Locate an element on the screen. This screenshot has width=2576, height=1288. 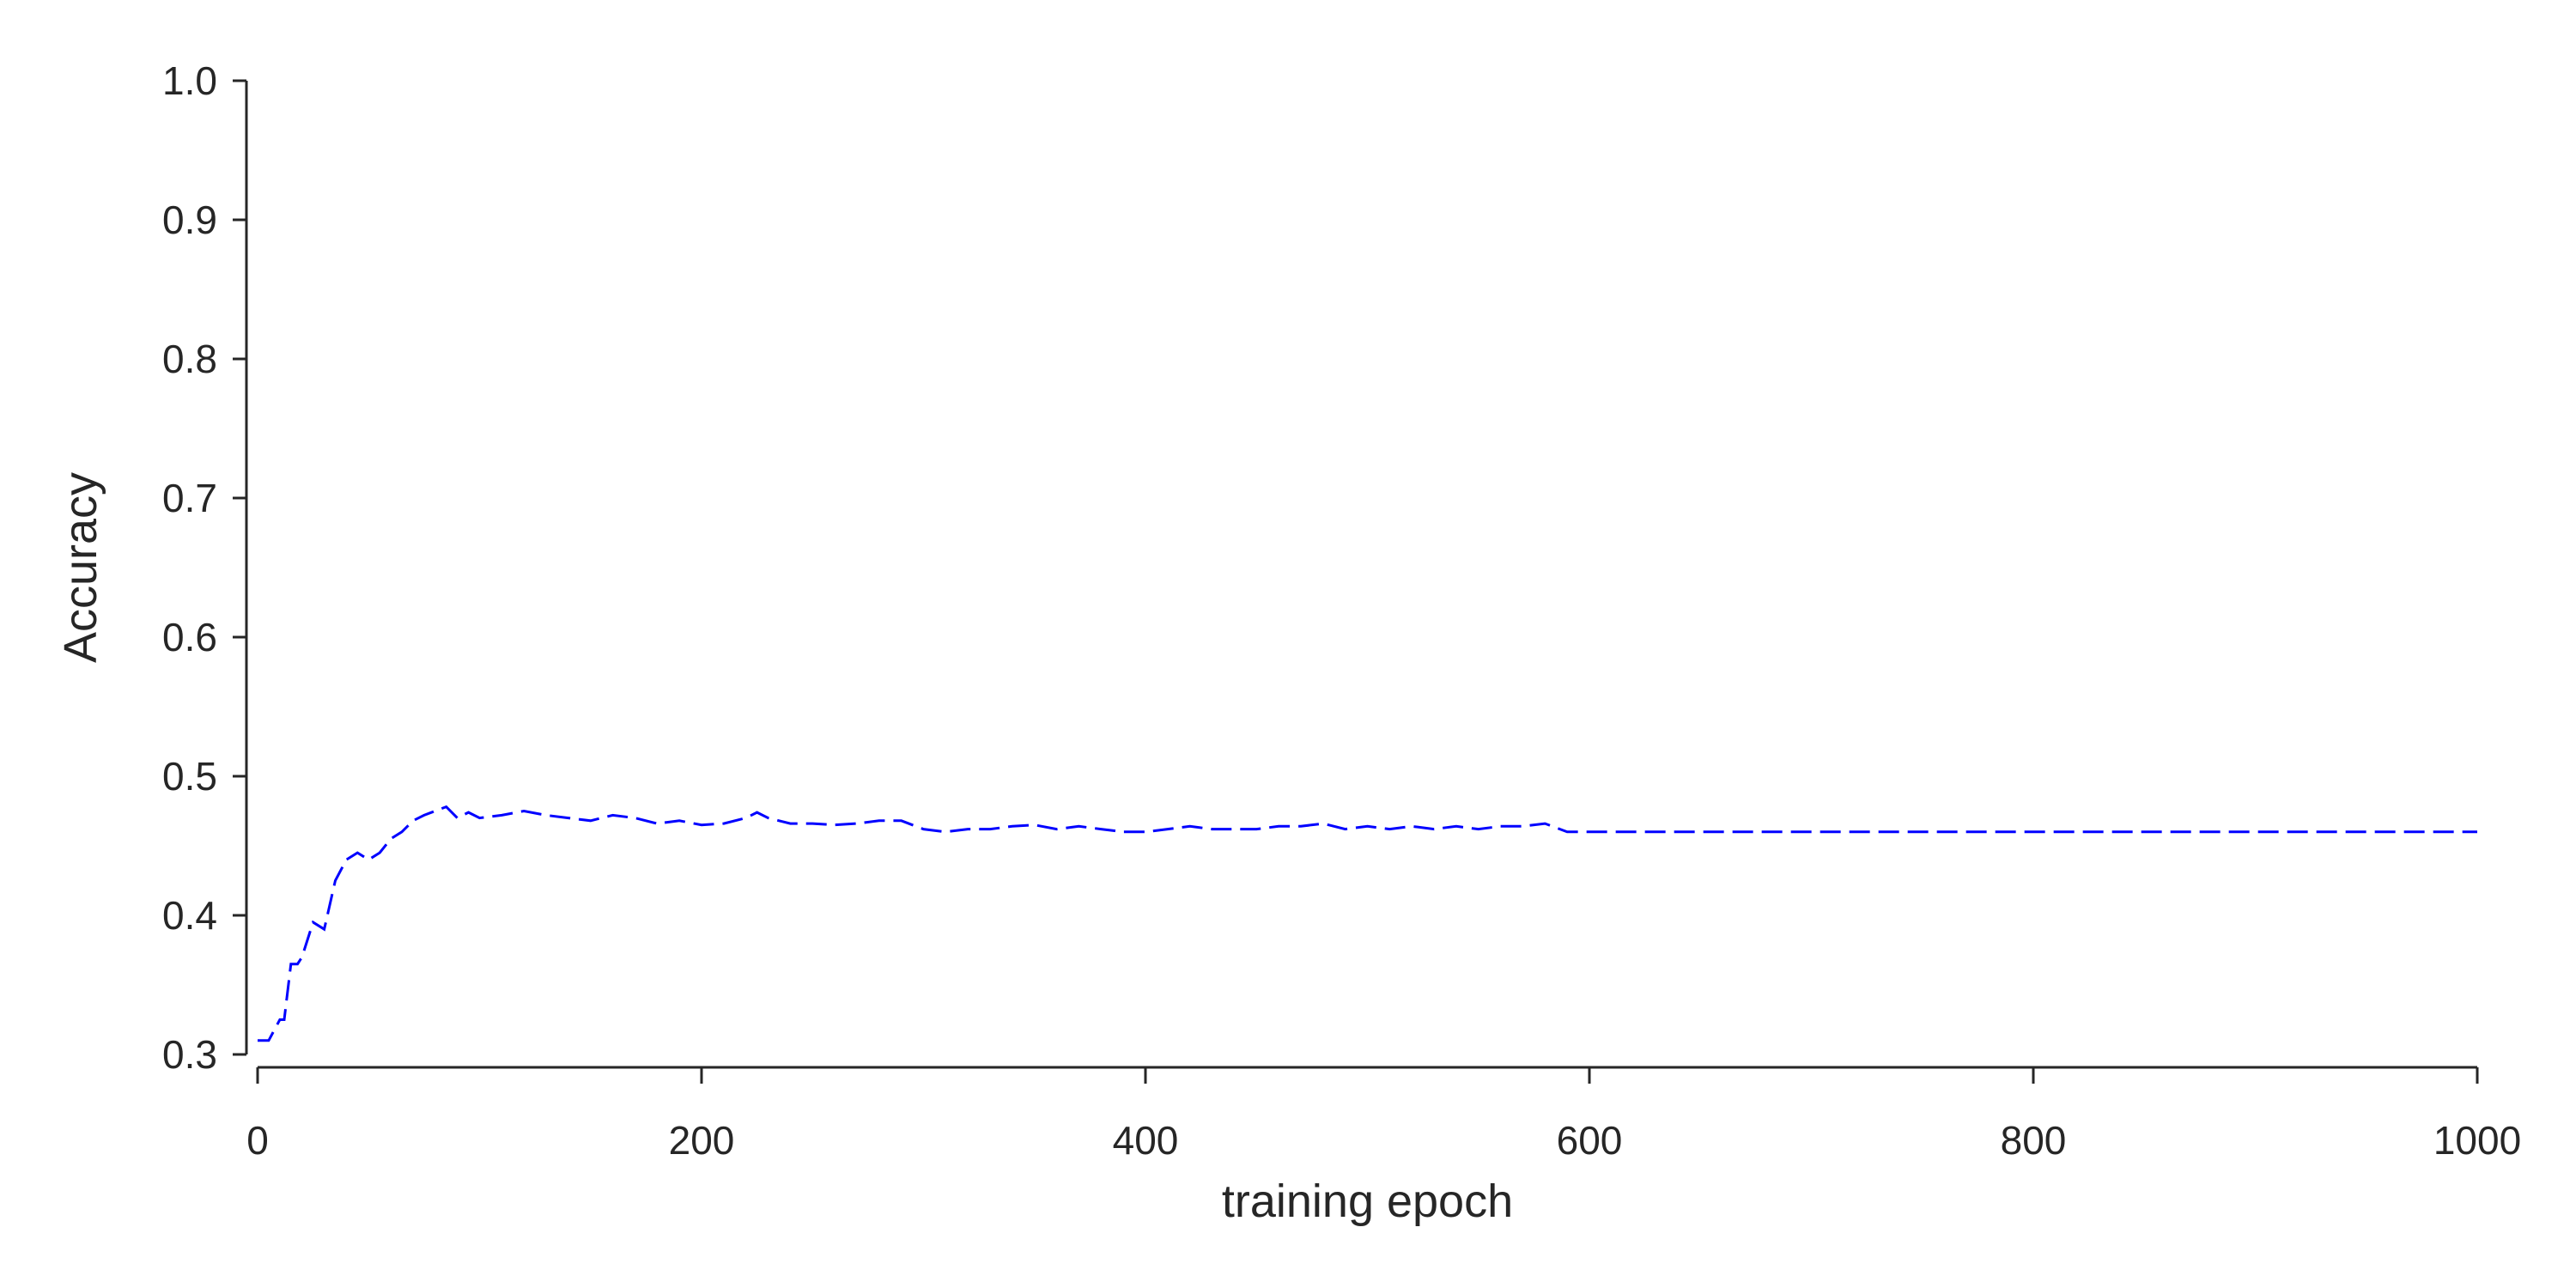
y-tick-label: 0.8 is located at coordinates (190, 359).